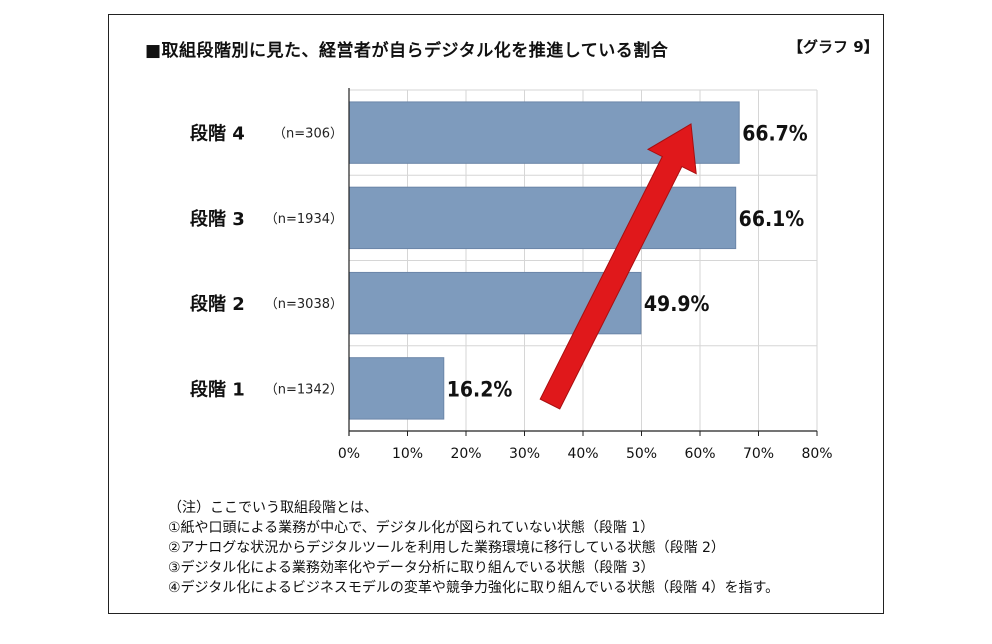 The width and height of the screenshot is (992, 644). What do you see at coordinates (699, 454) in the screenshot?
I see `x-tick-label: 60%` at bounding box center [699, 454].